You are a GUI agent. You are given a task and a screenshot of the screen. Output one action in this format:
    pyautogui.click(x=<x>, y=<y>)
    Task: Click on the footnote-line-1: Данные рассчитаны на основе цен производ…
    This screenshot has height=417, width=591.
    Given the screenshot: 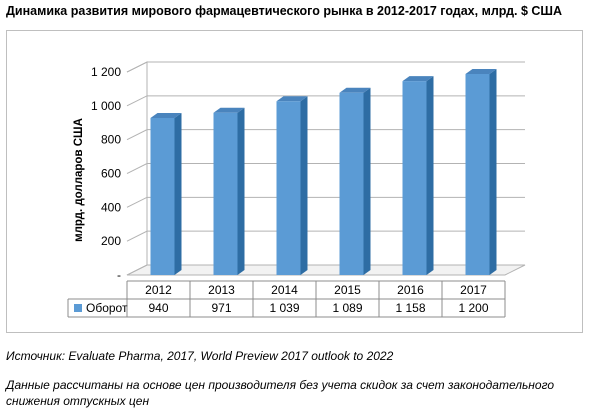 What is the action you would take?
    pyautogui.click(x=280, y=385)
    